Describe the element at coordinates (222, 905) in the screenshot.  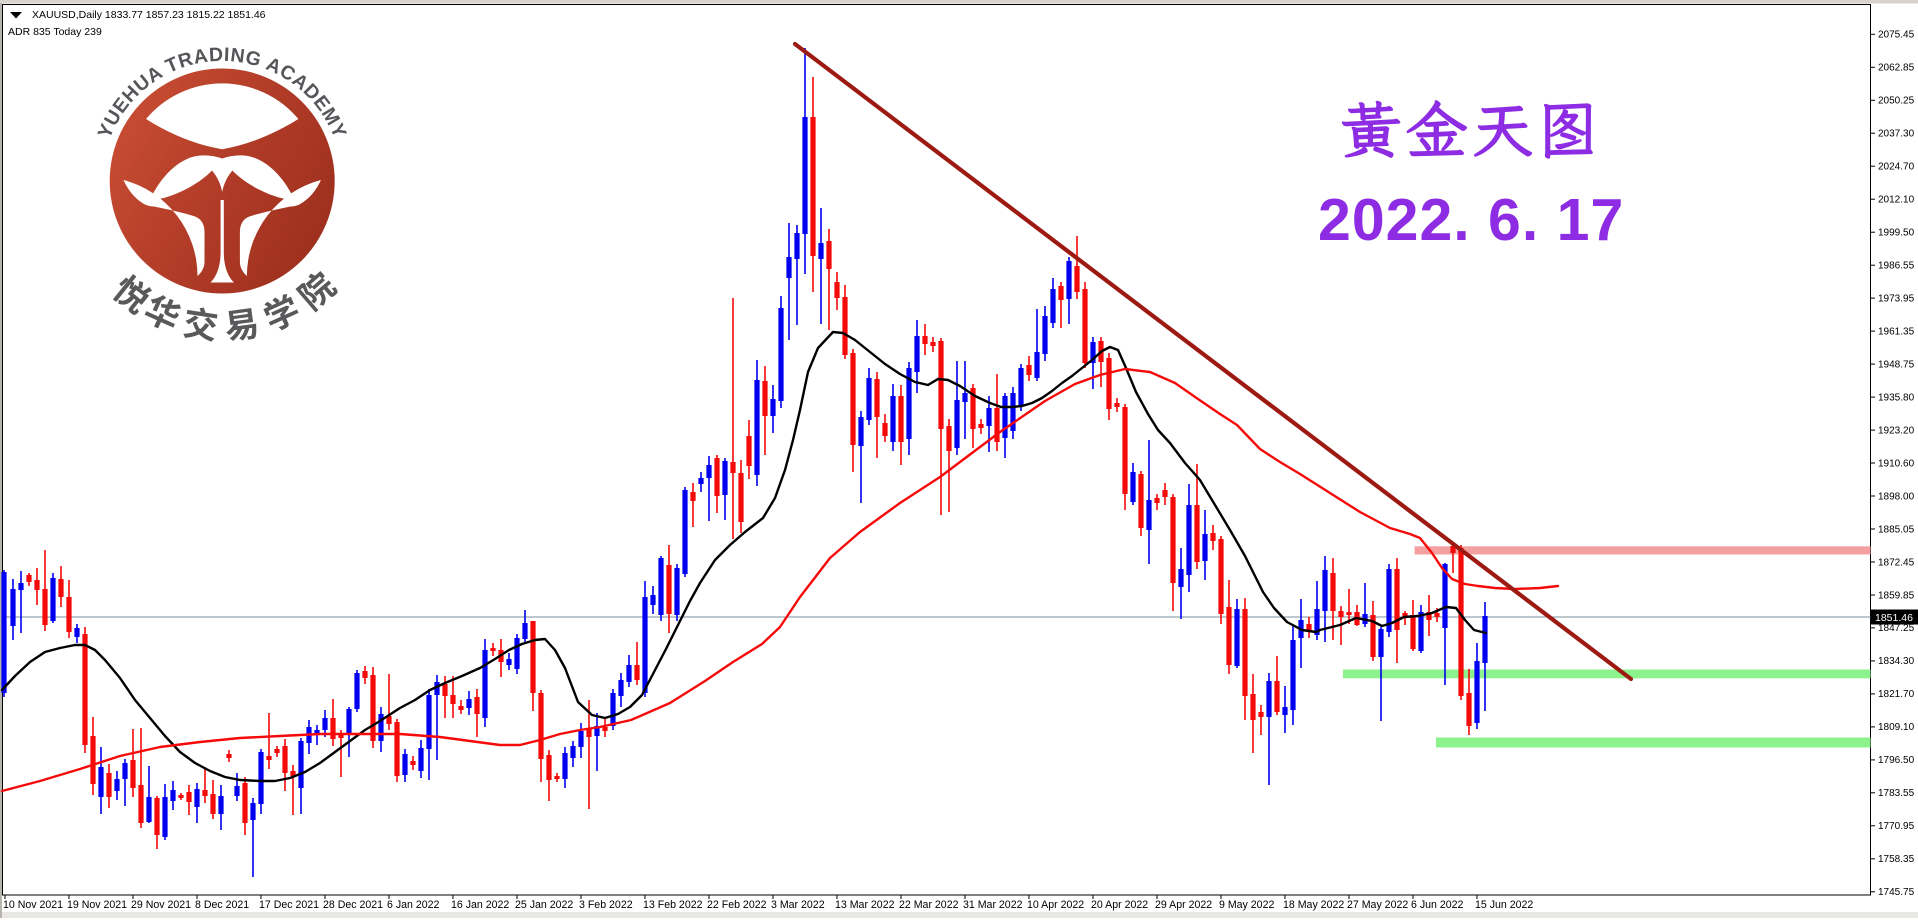
I see `svg-text: 8 Dec 2021` at that location.